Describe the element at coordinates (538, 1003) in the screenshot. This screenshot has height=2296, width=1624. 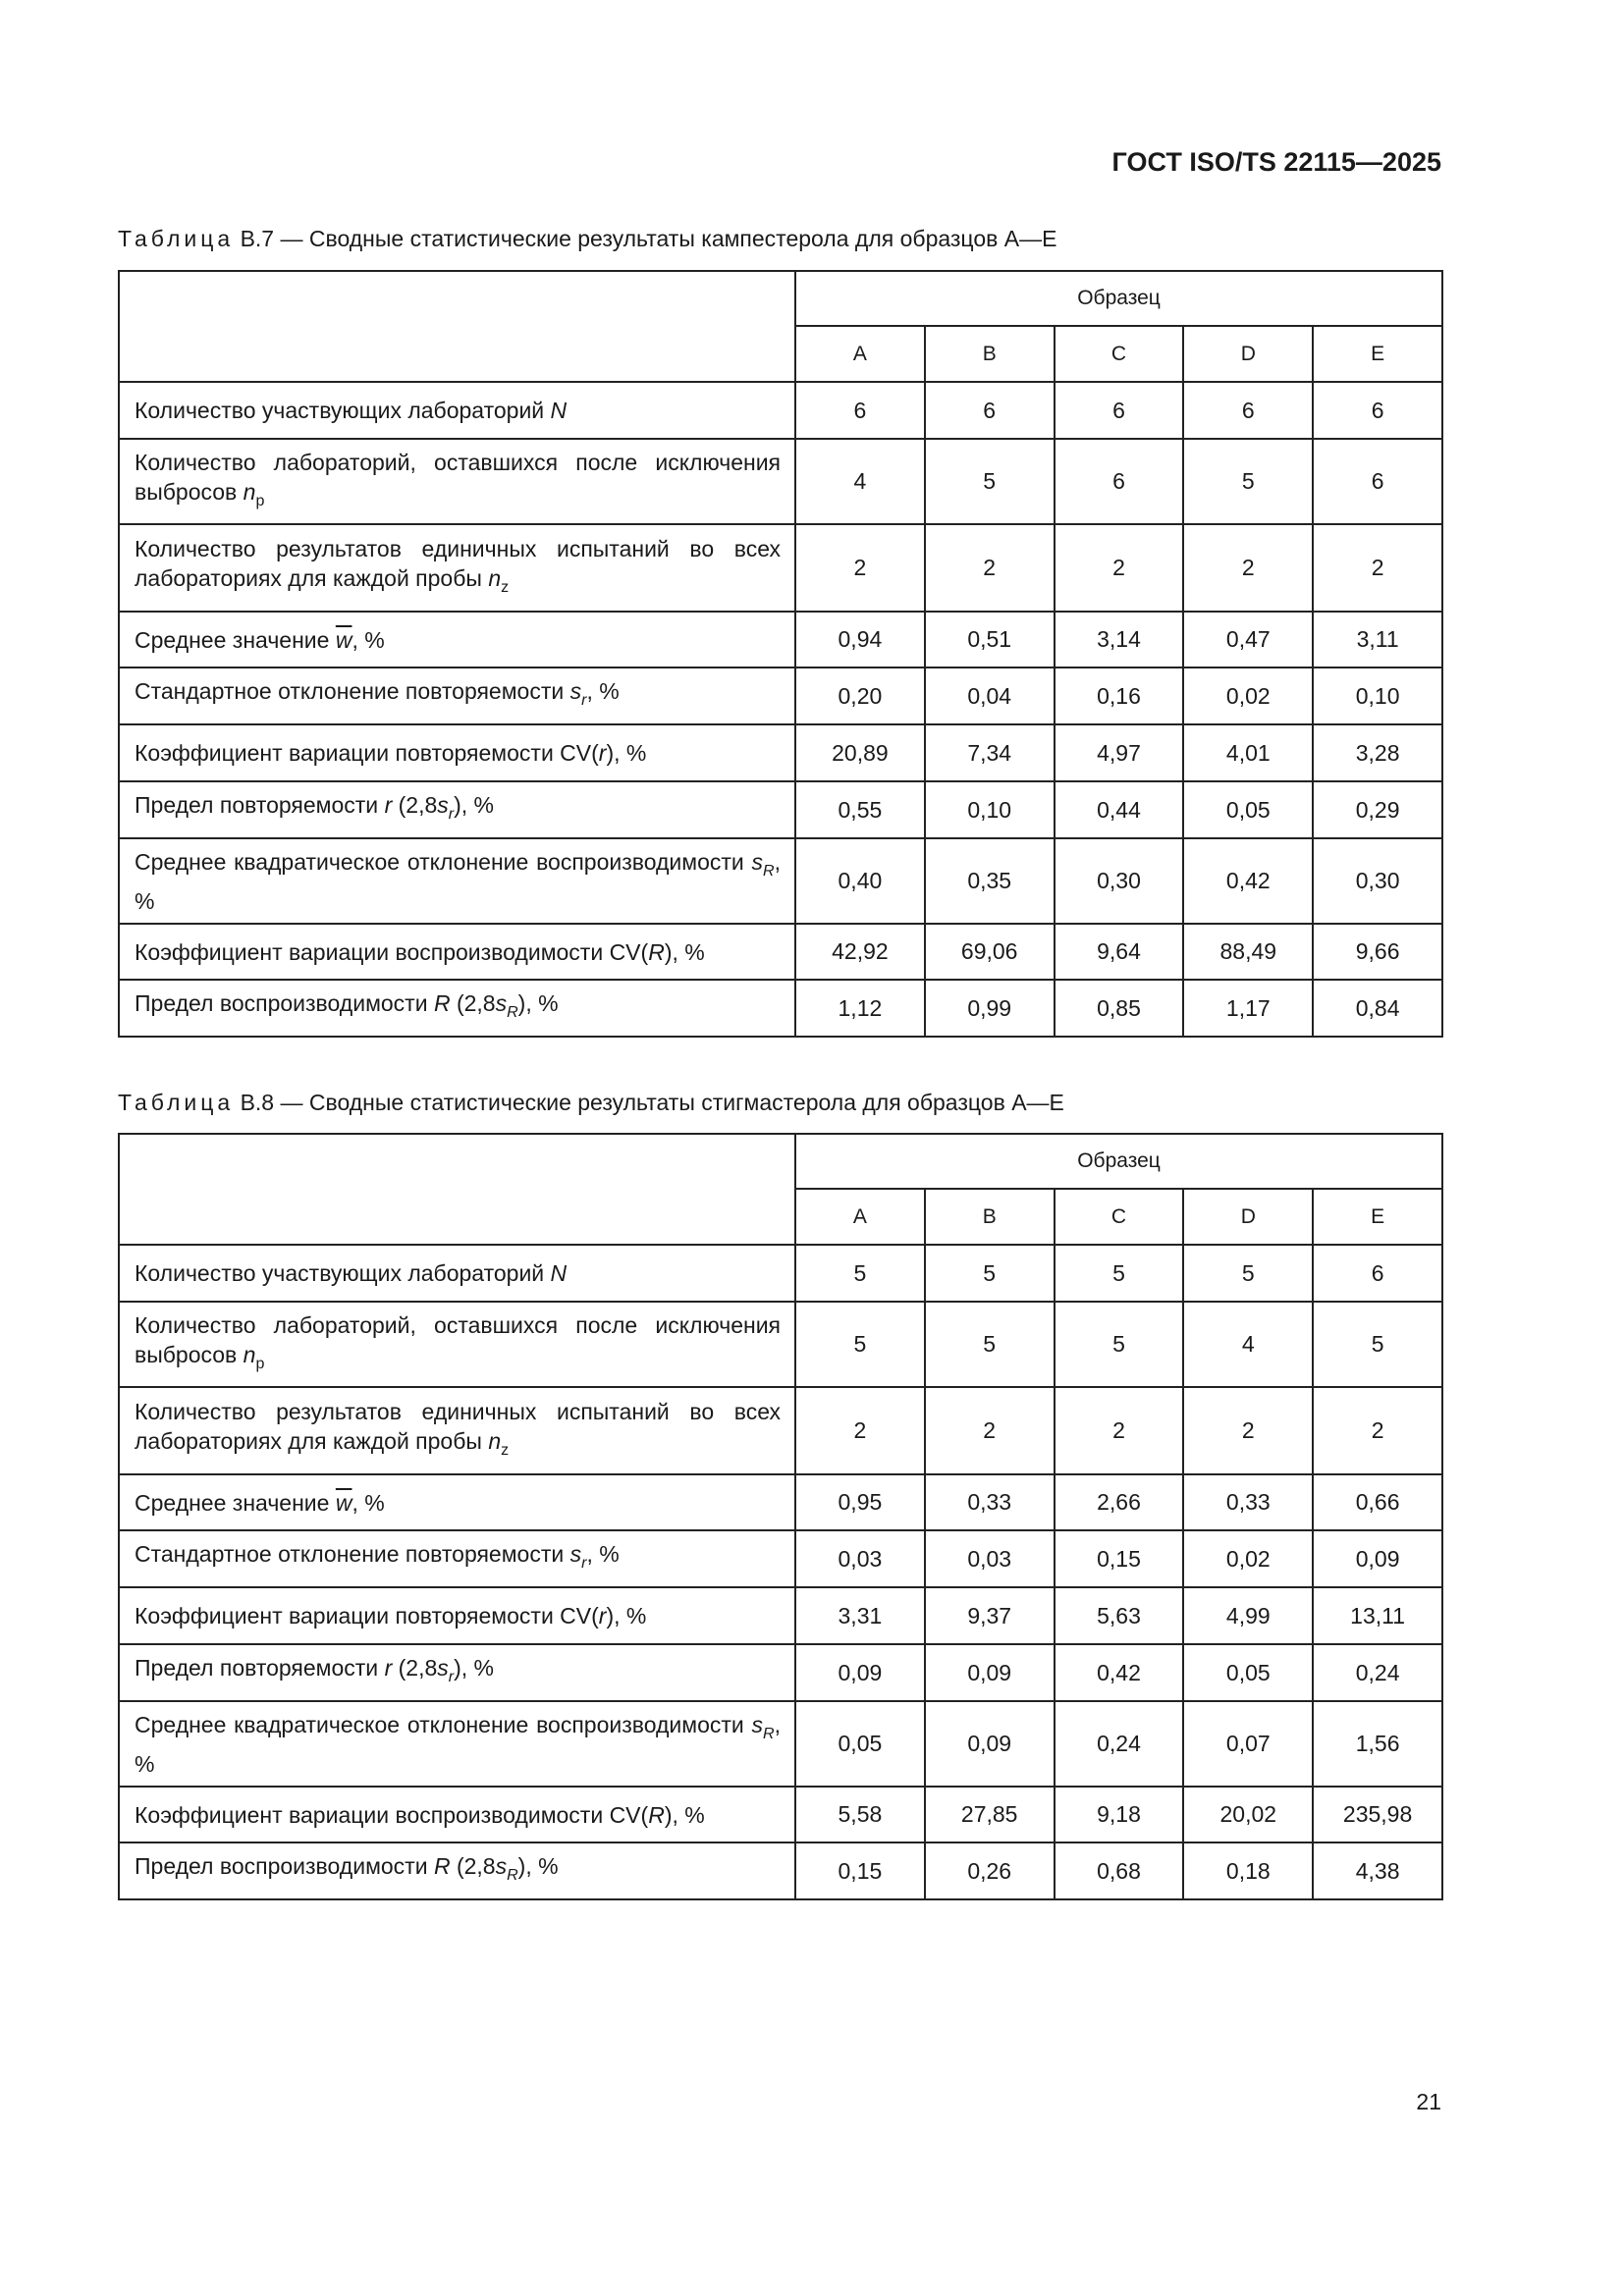
I see `label-segment: ), %` at that location.